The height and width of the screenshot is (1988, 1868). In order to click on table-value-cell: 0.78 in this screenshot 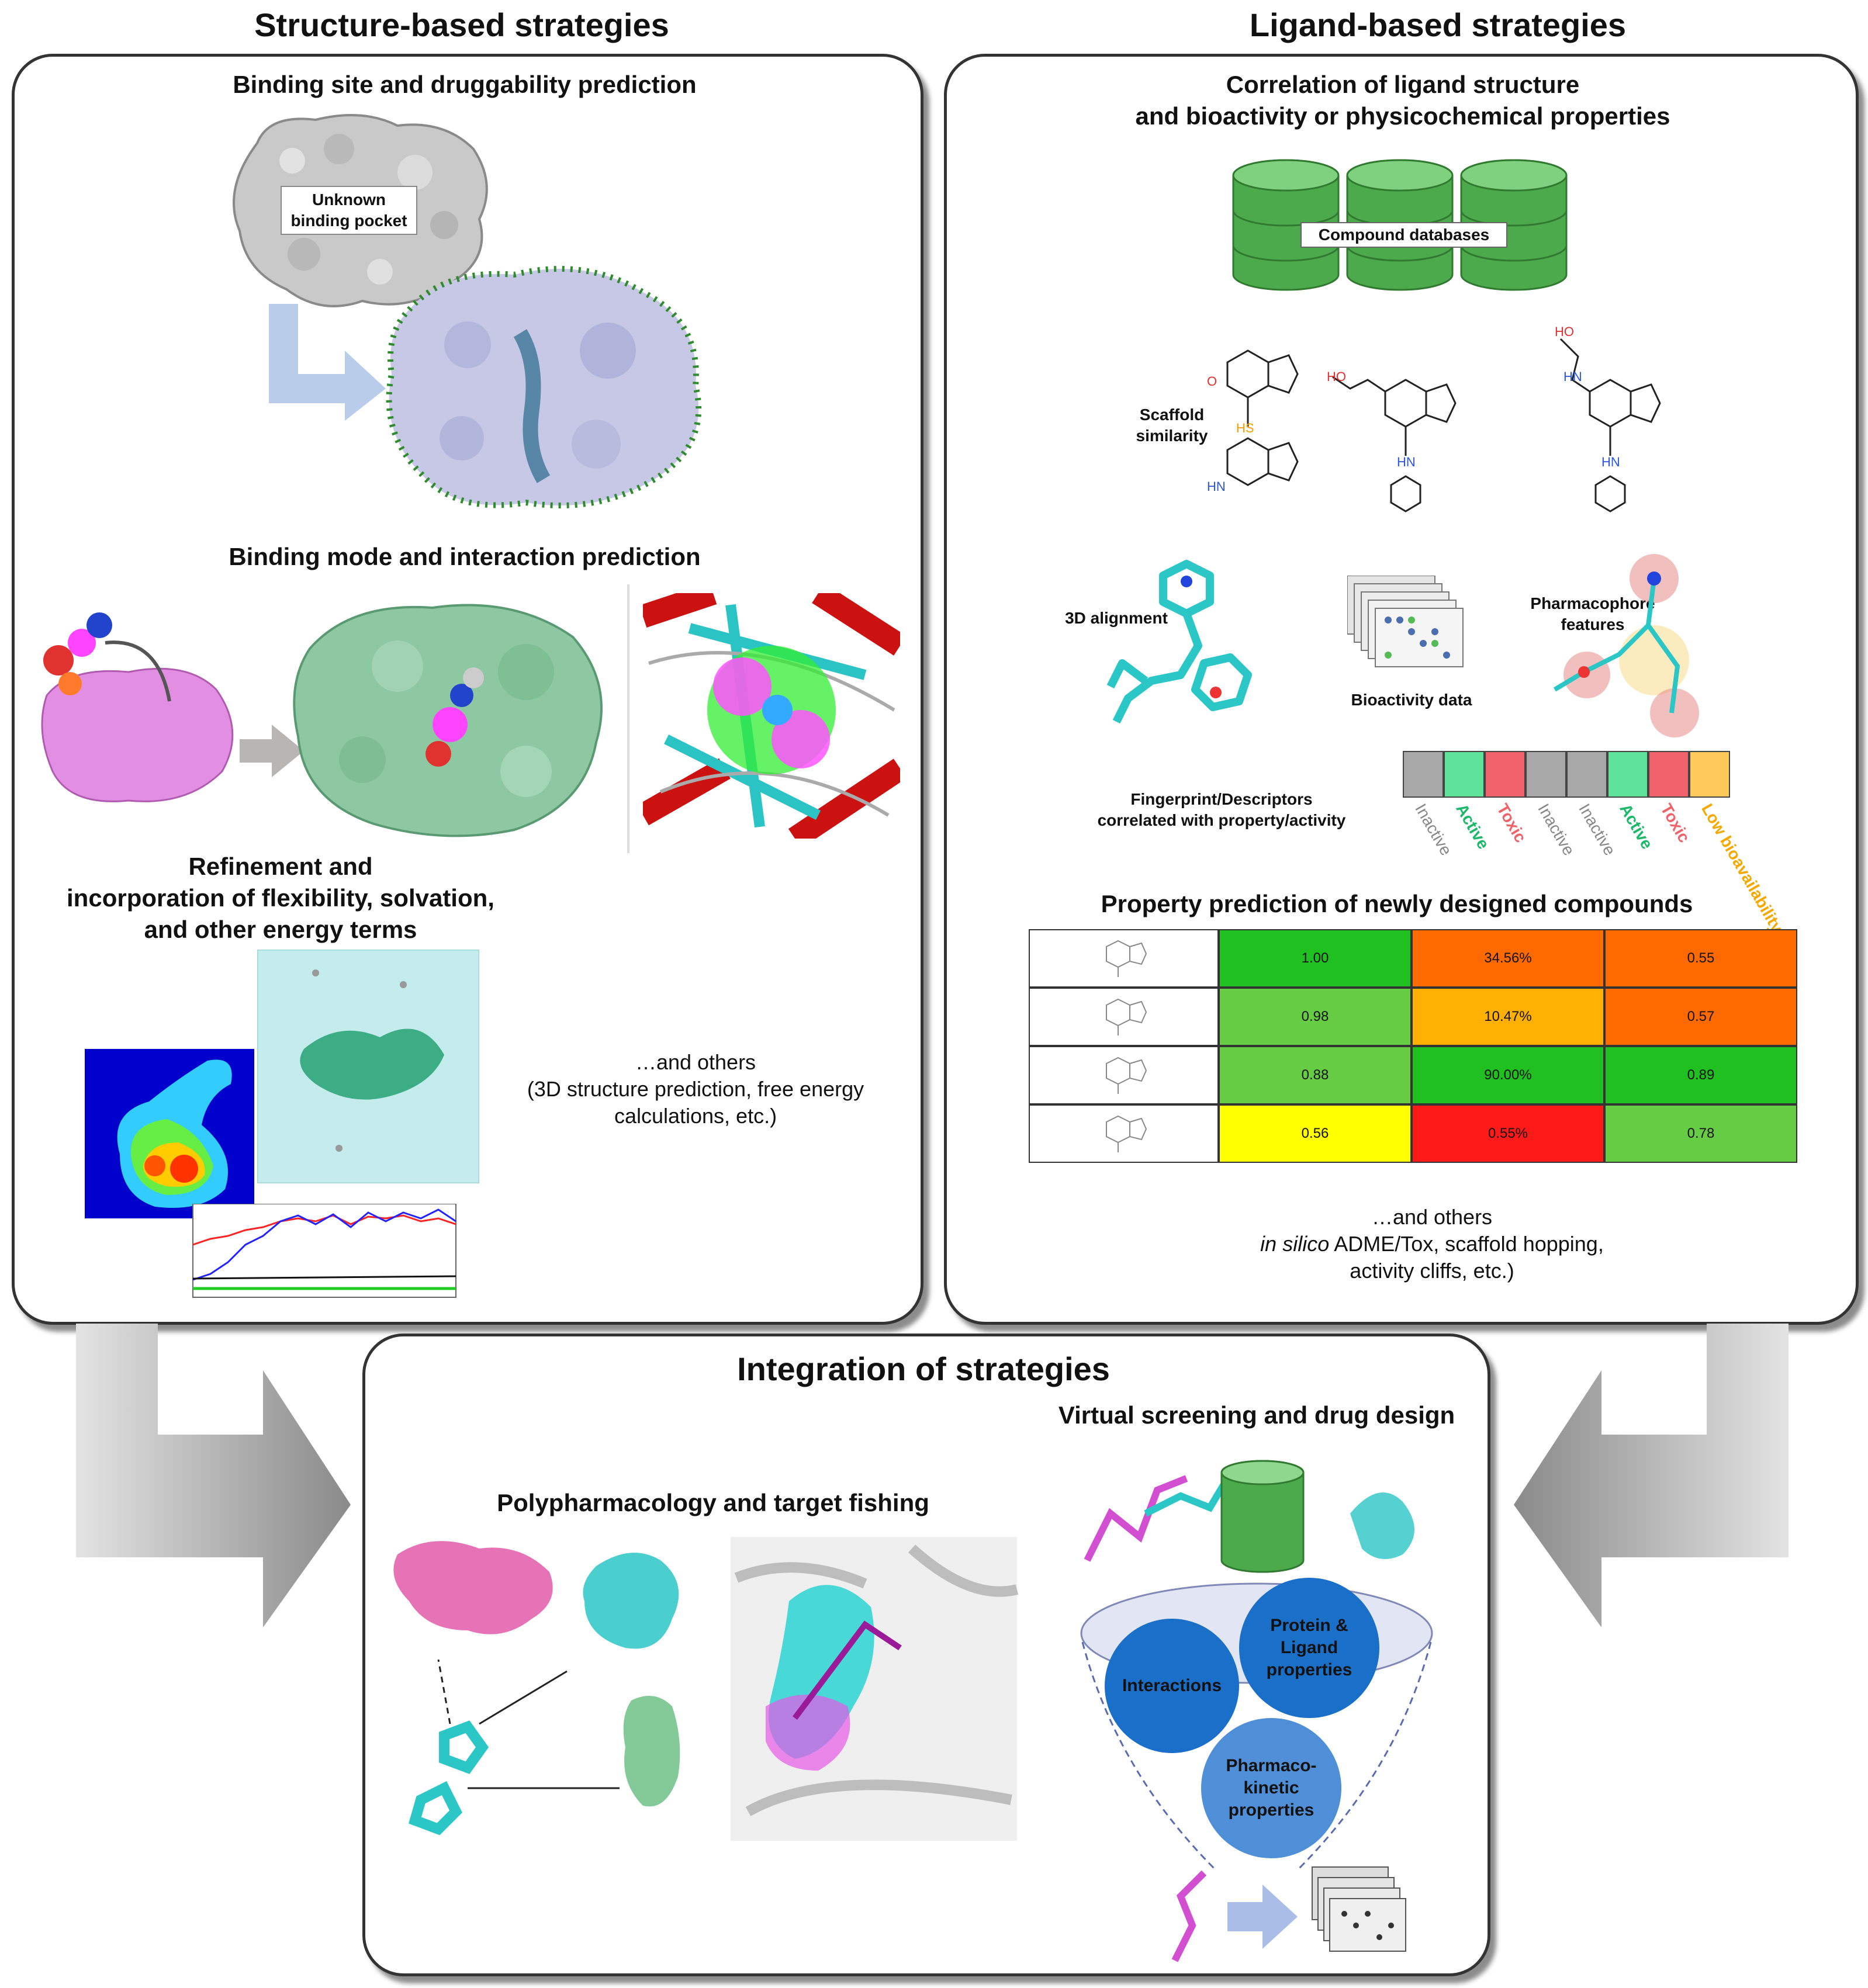, I will do `click(1700, 1133)`.